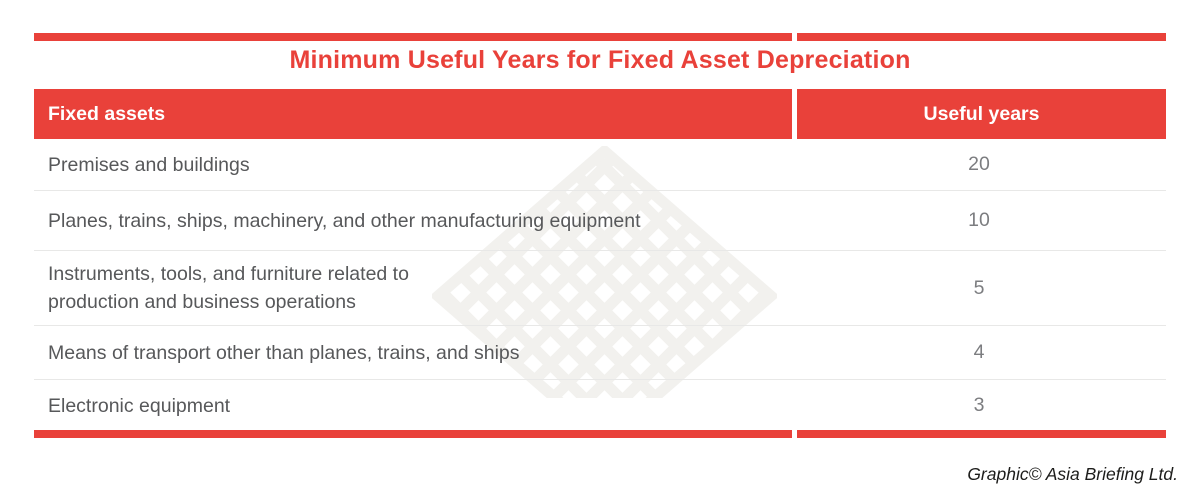  Describe the element at coordinates (794, 114) in the screenshot. I see `column-divider` at that location.